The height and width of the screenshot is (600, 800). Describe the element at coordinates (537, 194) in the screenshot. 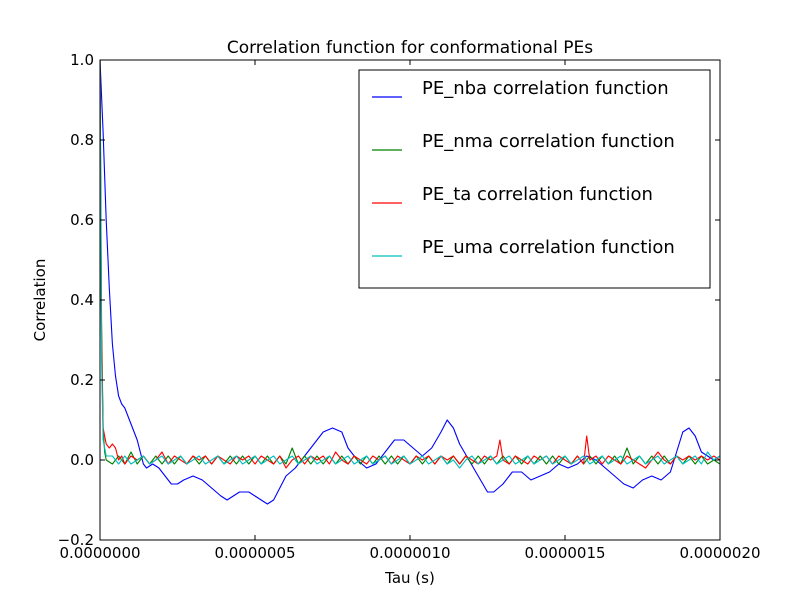

I see `legend-label-3: PE_ta correlation function` at that location.